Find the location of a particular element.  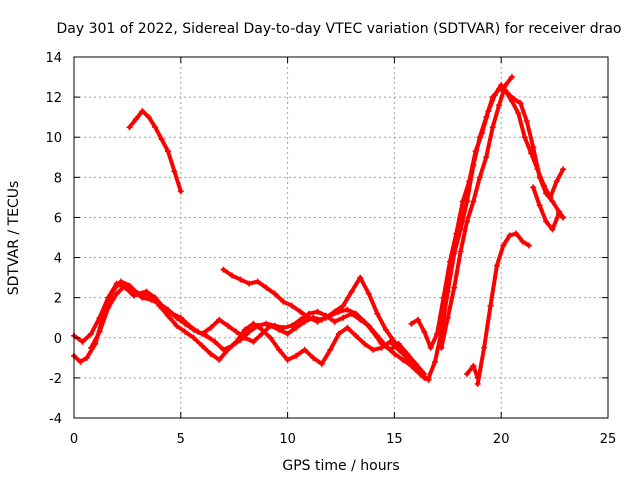

y-tick-label: 0 is located at coordinates (58, 339).